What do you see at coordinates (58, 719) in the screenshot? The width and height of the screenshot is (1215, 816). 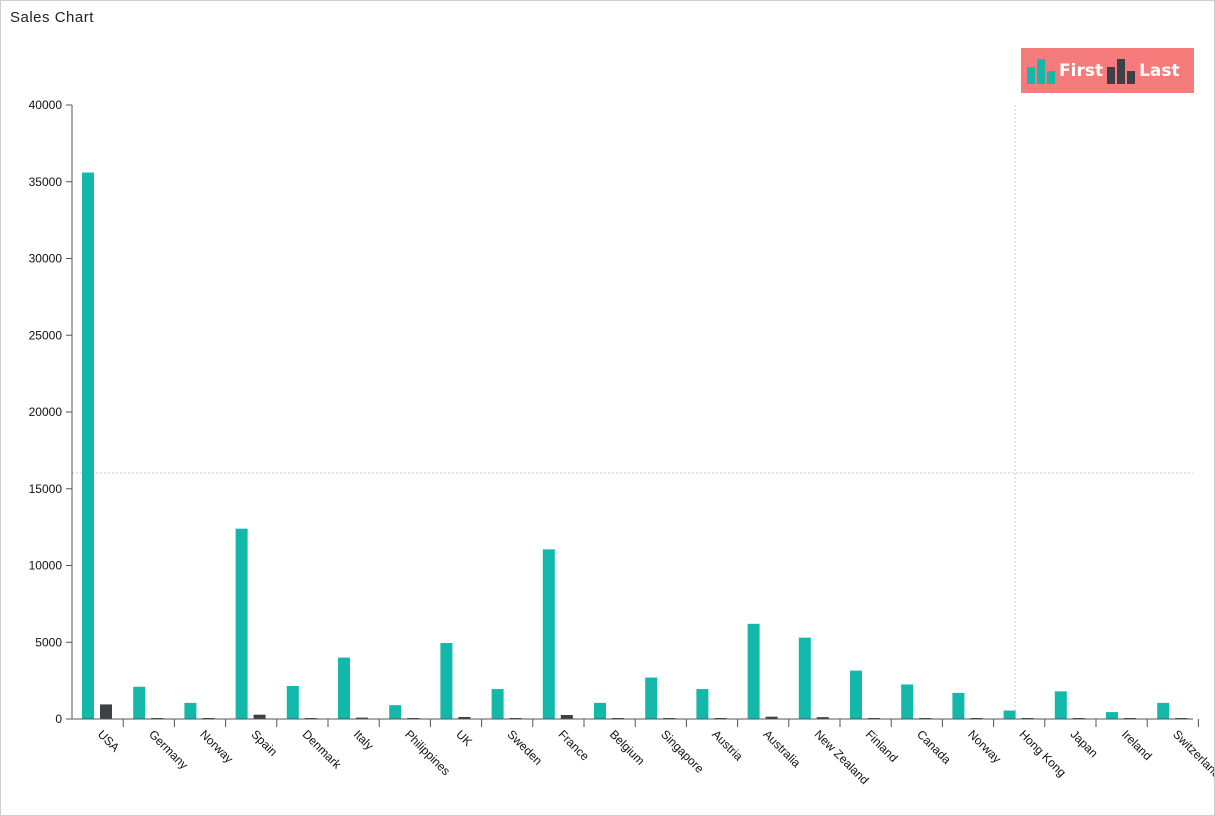 I see `y-tick-label: 0` at bounding box center [58, 719].